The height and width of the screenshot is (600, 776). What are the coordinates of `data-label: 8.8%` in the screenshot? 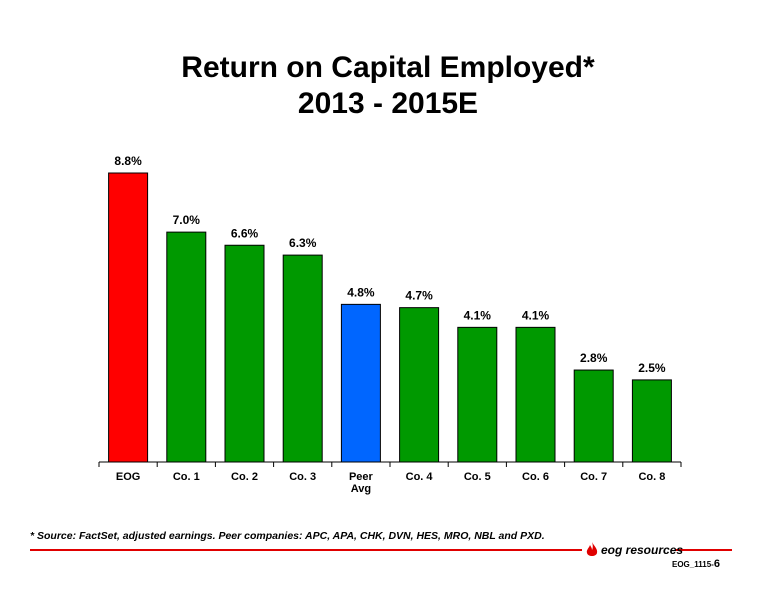 It's located at (128, 161).